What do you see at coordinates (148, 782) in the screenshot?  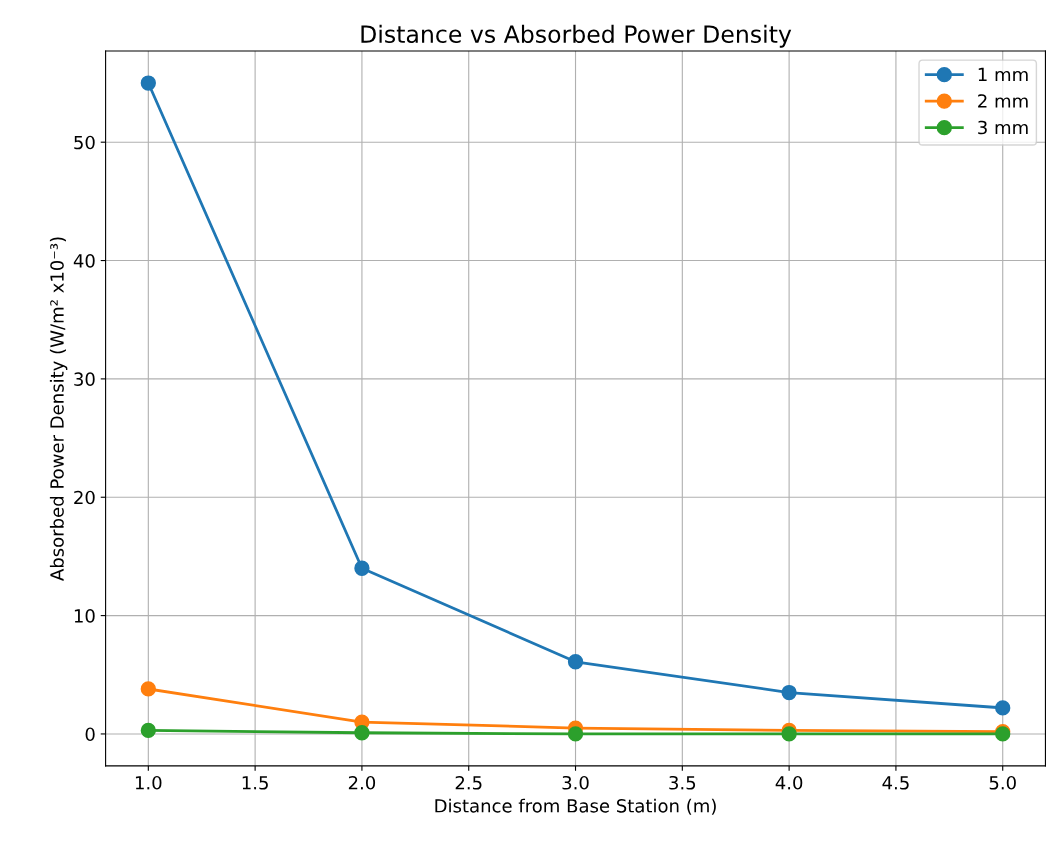 I see `x-tick-label: 1.0` at bounding box center [148, 782].